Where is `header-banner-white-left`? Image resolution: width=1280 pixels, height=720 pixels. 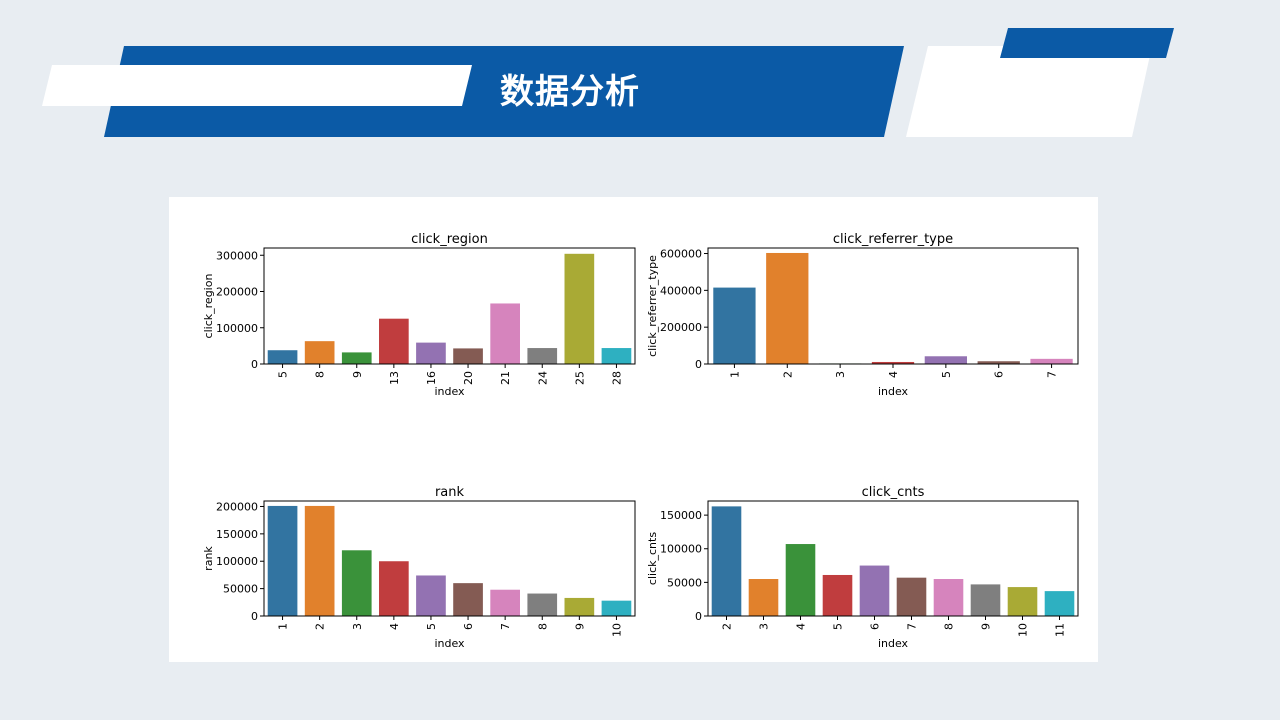 header-banner-white-left is located at coordinates (257, 85).